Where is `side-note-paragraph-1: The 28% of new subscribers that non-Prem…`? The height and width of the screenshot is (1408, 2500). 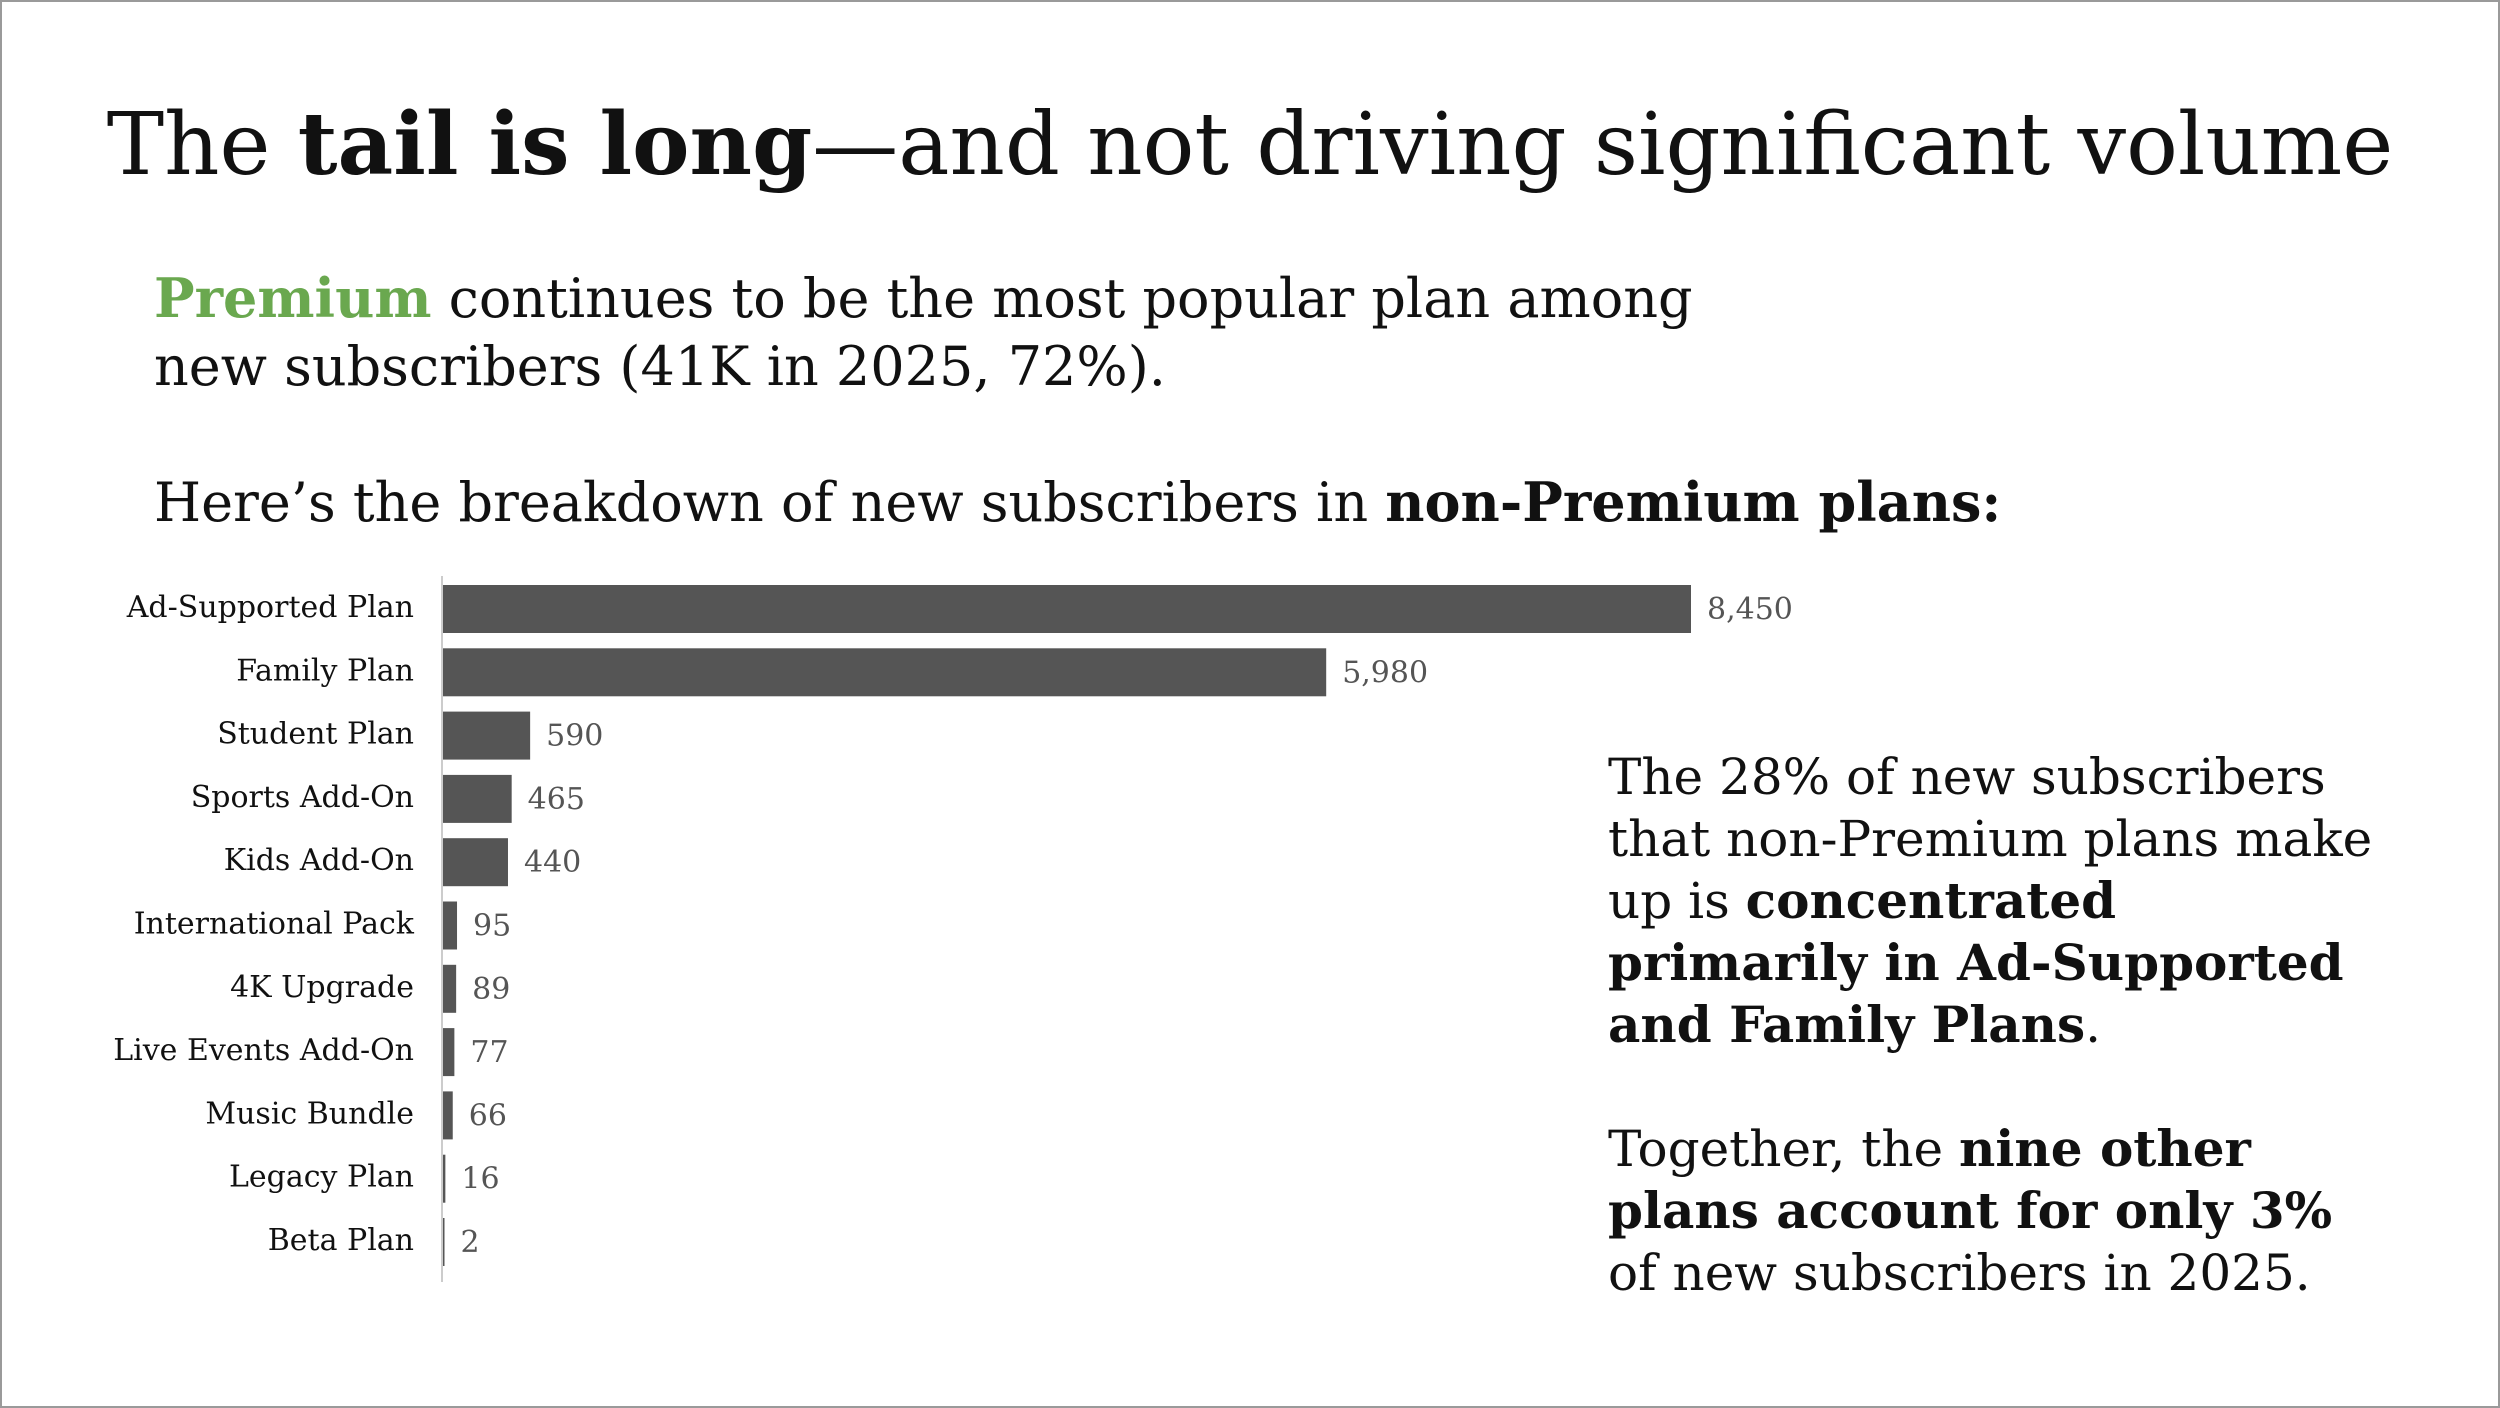 side-note-paragraph-1: The 28% of new subscribers that non-Prem… is located at coordinates (1998, 901).